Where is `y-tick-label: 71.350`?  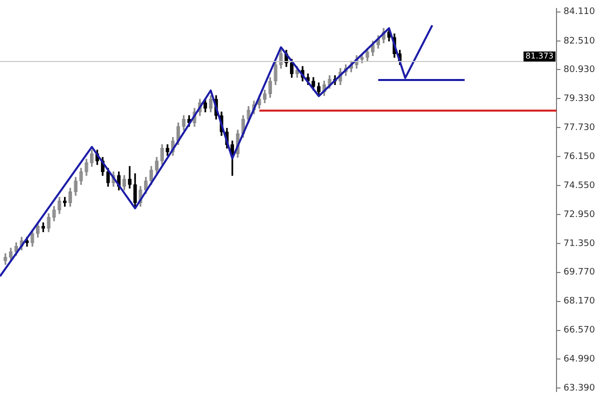 y-tick-label: 71.350 is located at coordinates (580, 243).